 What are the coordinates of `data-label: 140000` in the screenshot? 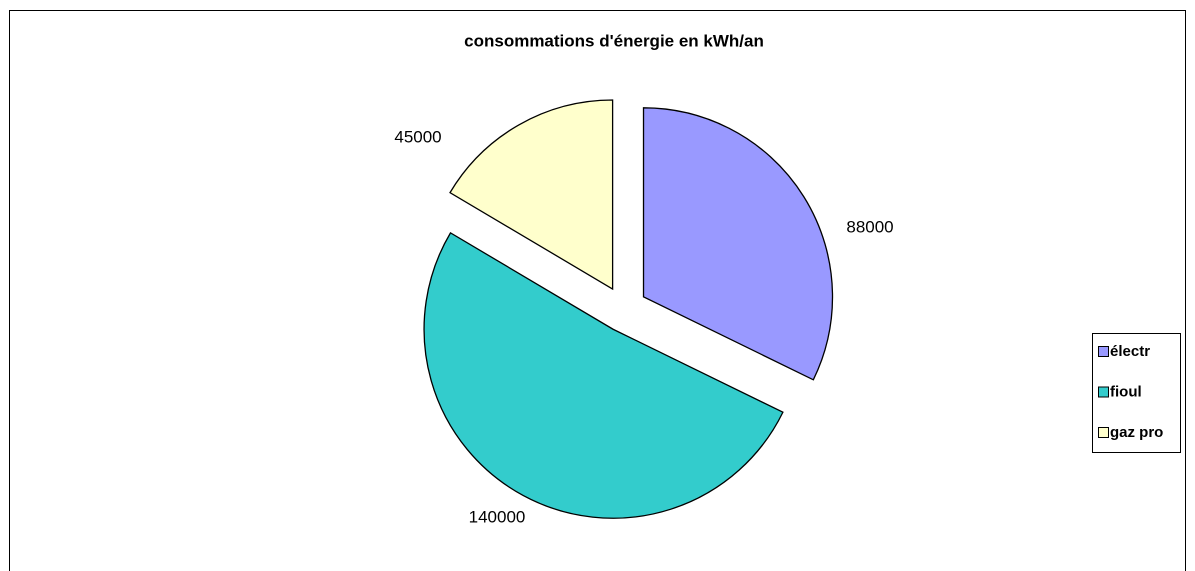 It's located at (497, 516).